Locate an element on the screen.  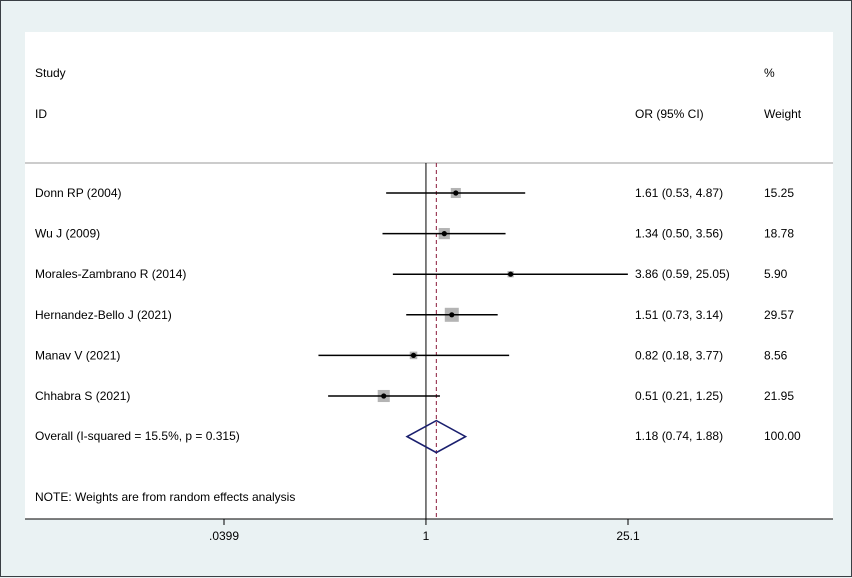
study-or-value: 3.86 (0.59, 25.05) is located at coordinates (682, 274).